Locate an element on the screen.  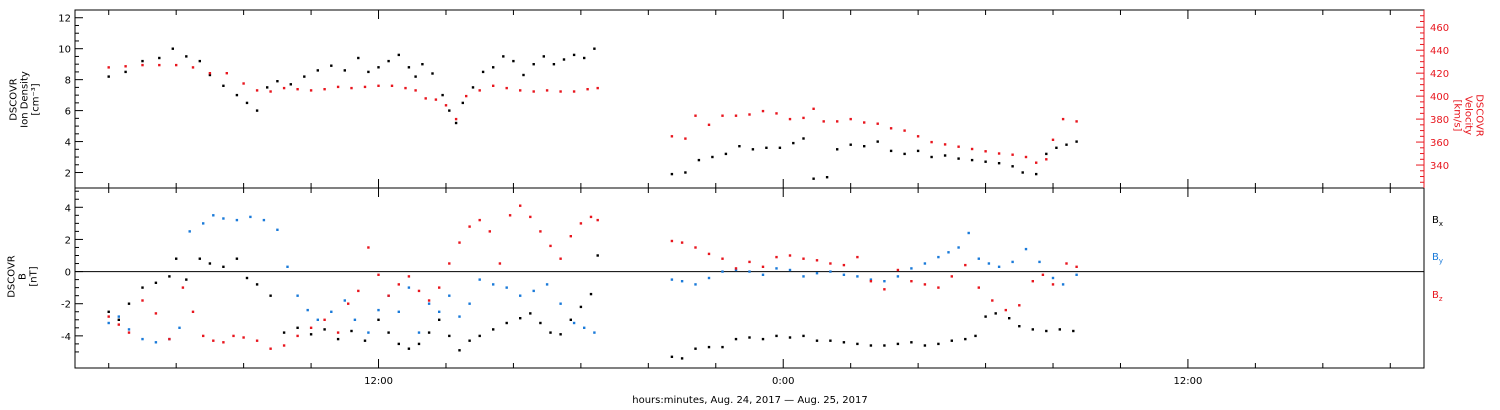
x-tick-label: 0:00 is located at coordinates (783, 381).